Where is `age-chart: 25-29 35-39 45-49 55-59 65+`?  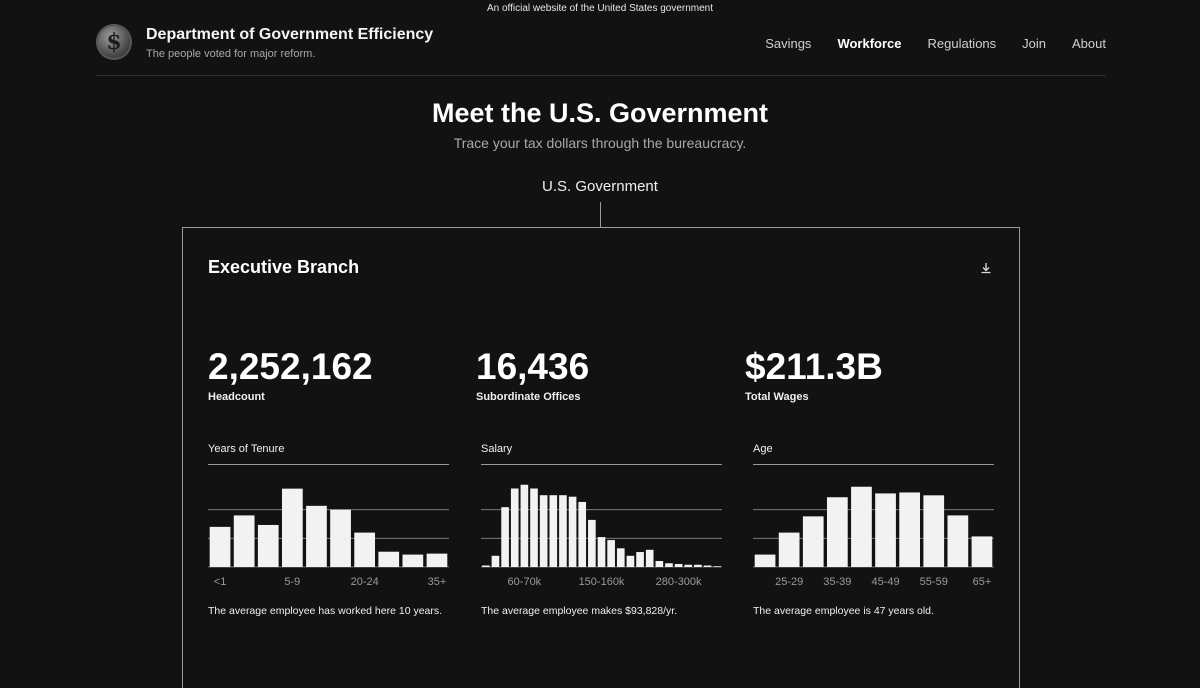
age-chart: 25-29 35-39 45-49 55-59 65+ is located at coordinates (873, 537).